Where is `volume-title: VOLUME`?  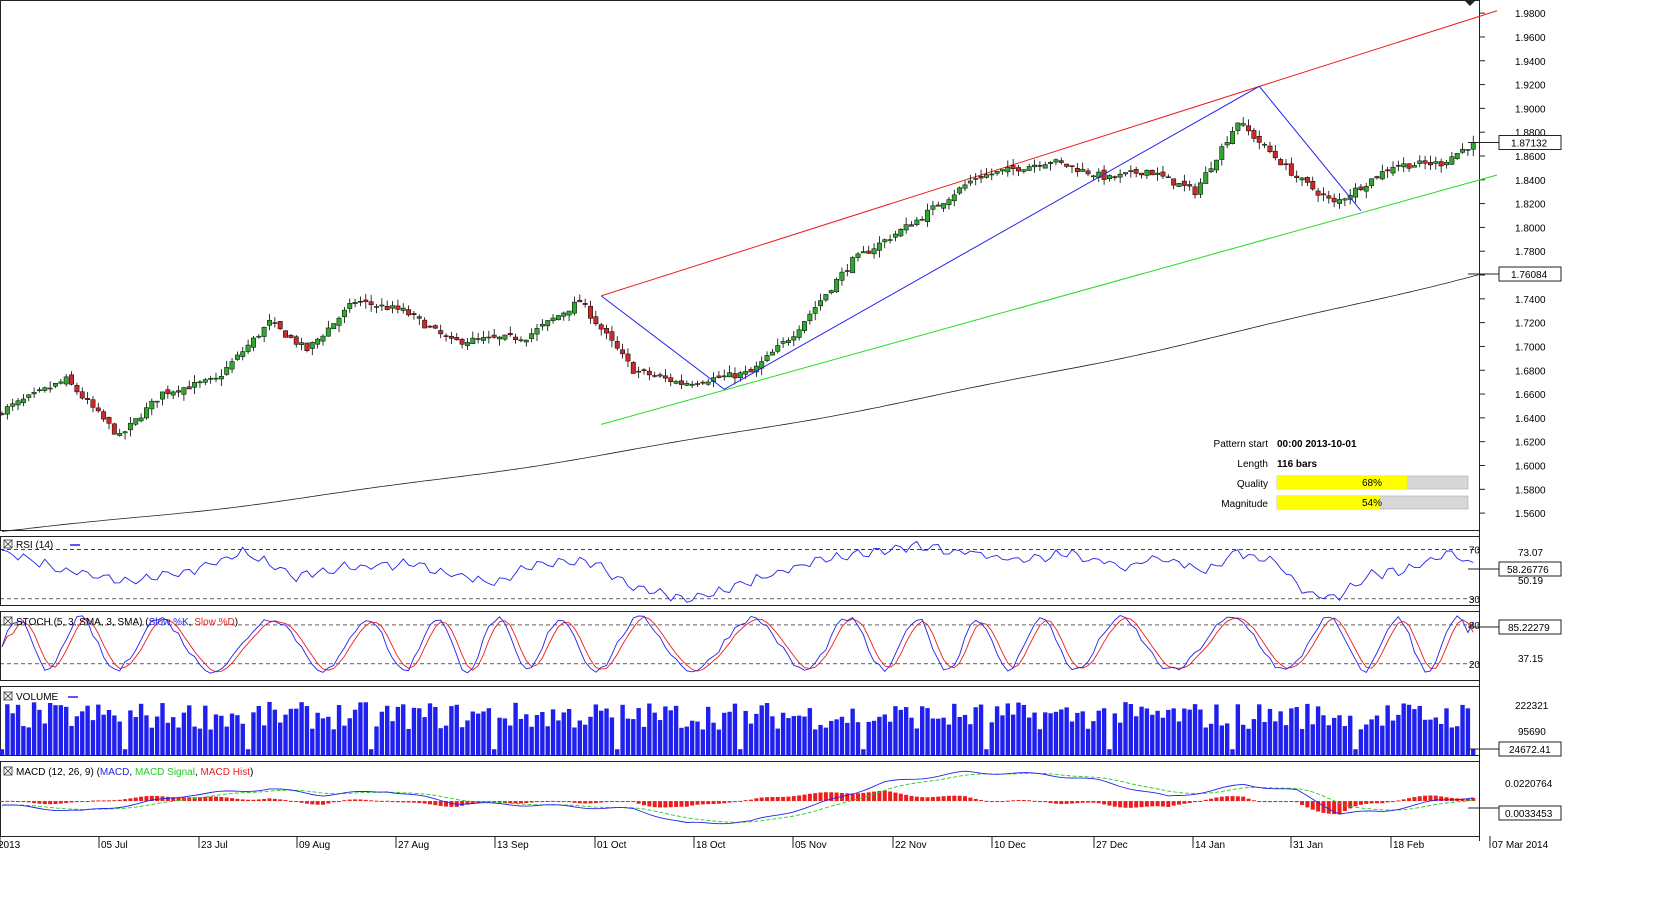 volume-title: VOLUME is located at coordinates (37, 697).